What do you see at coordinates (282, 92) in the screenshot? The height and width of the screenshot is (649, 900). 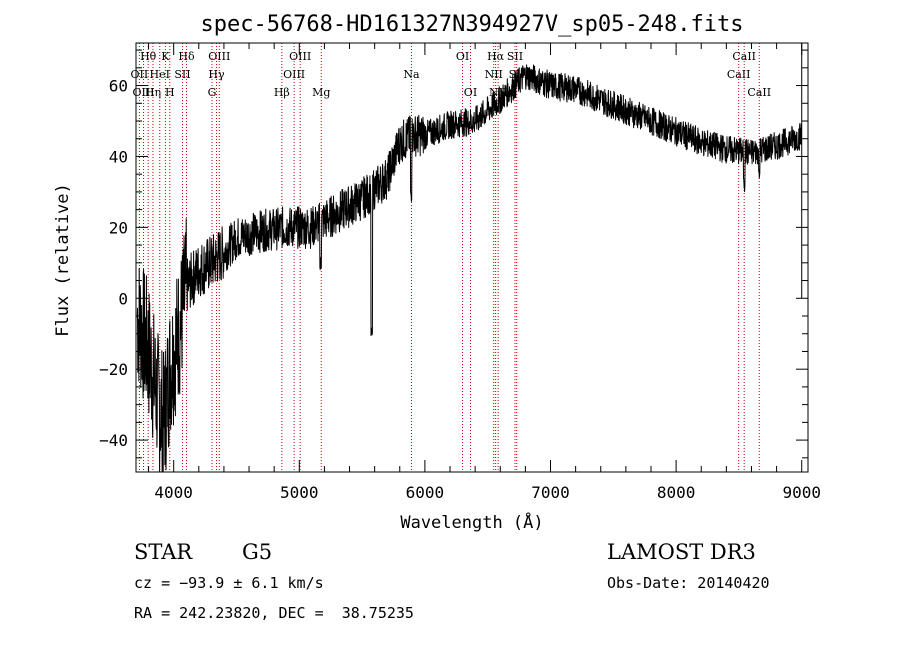 I see `line-label: Hβ` at bounding box center [282, 92].